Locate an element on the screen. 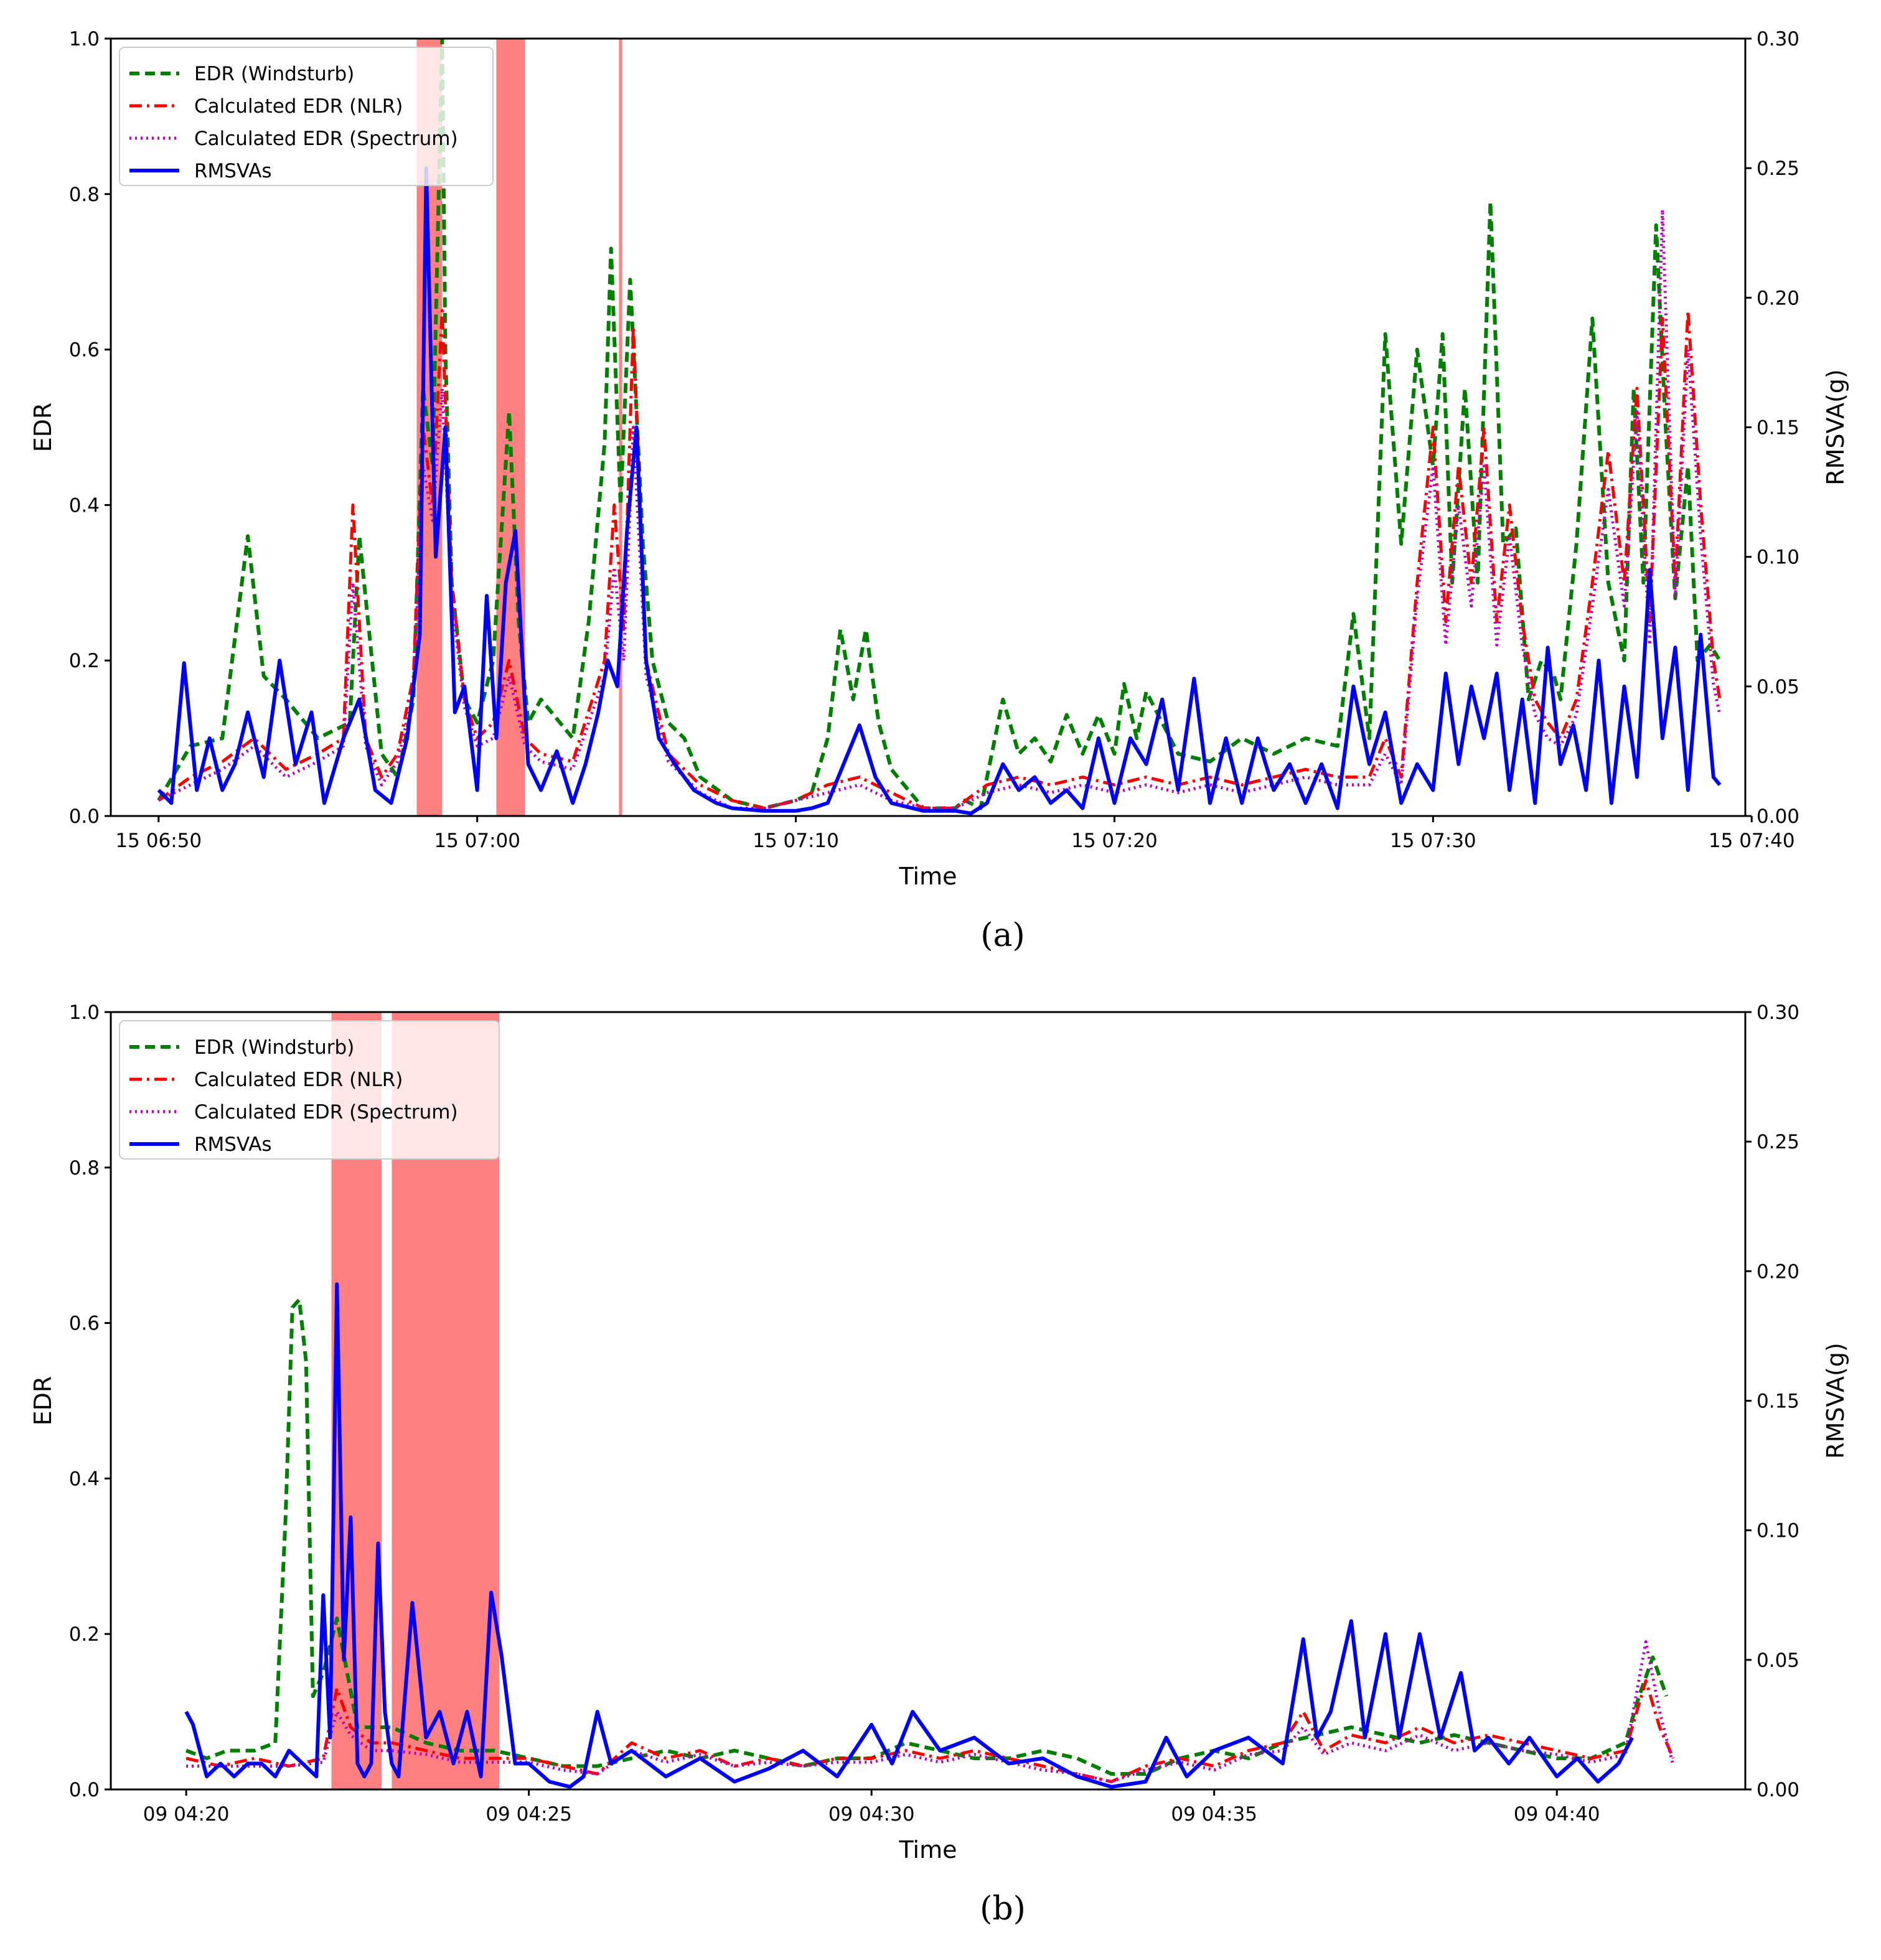 The image size is (1881, 1960). x-tick-label: 09 04:25 is located at coordinates (528, 1815).